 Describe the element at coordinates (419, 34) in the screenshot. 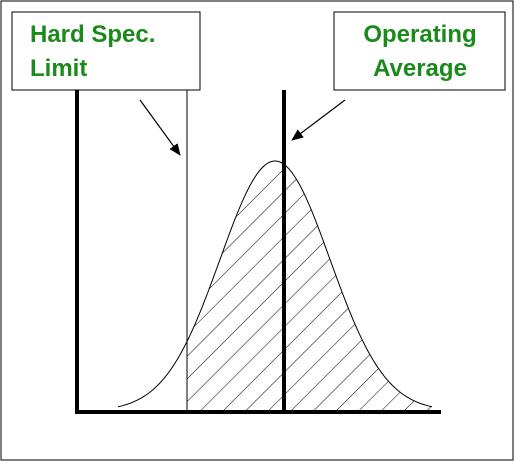

I see `label-line: Operating` at that location.